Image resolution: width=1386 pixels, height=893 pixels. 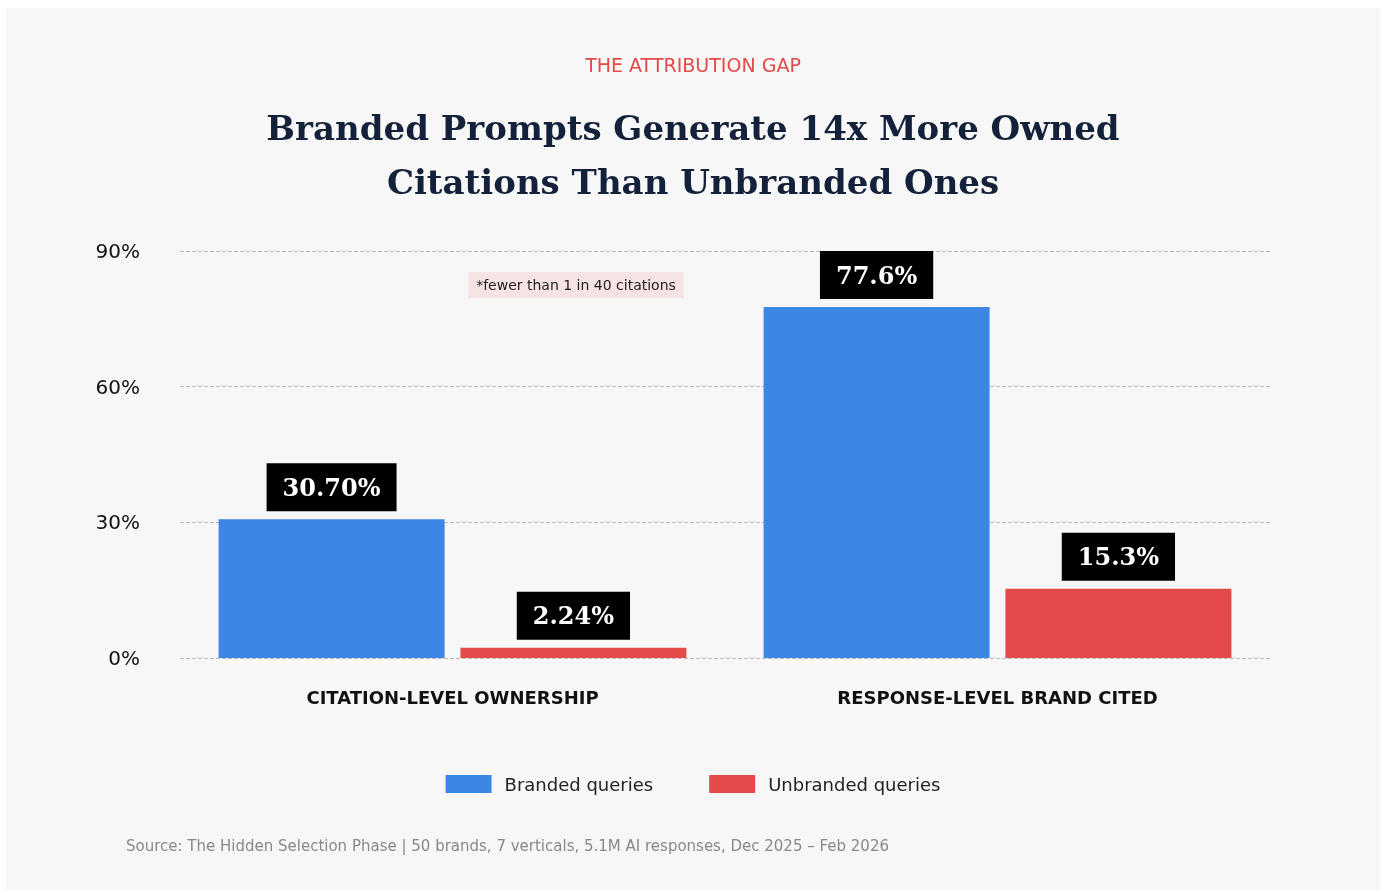 I want to click on source-note: Source: The Hidden Selection Phase | 50 brands, 7 verticals, 5.1M AI responses, Dec 2025 – Feb 2026, so click(x=507, y=845).